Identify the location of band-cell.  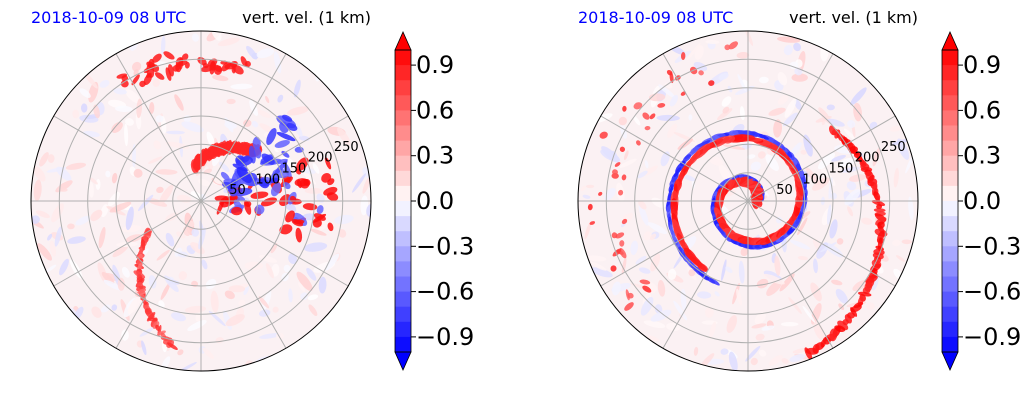
(154, 322).